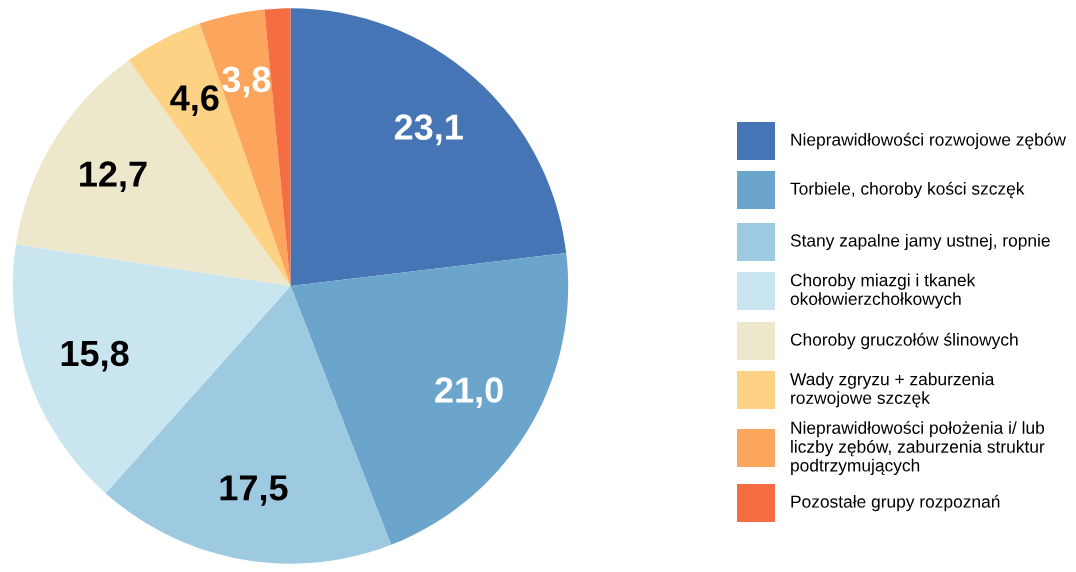  I want to click on legend-label: Nieprawidłowości rozwojowe zębów, so click(929, 141).